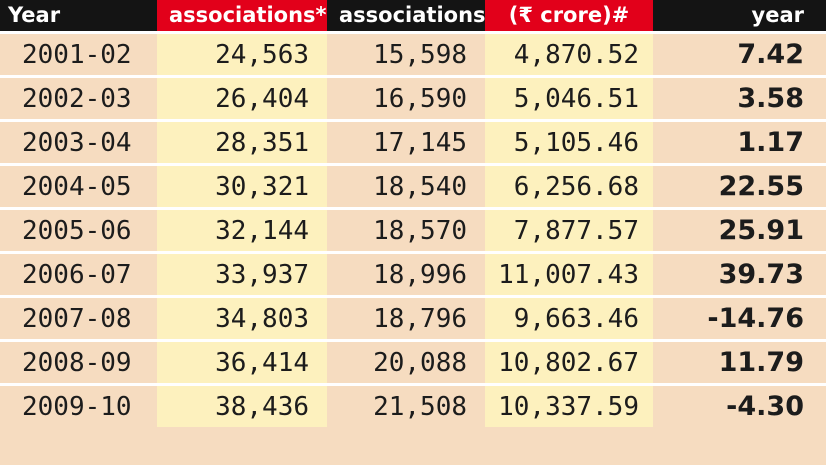  I want to click on associations-cell: 20,088, so click(406, 362).